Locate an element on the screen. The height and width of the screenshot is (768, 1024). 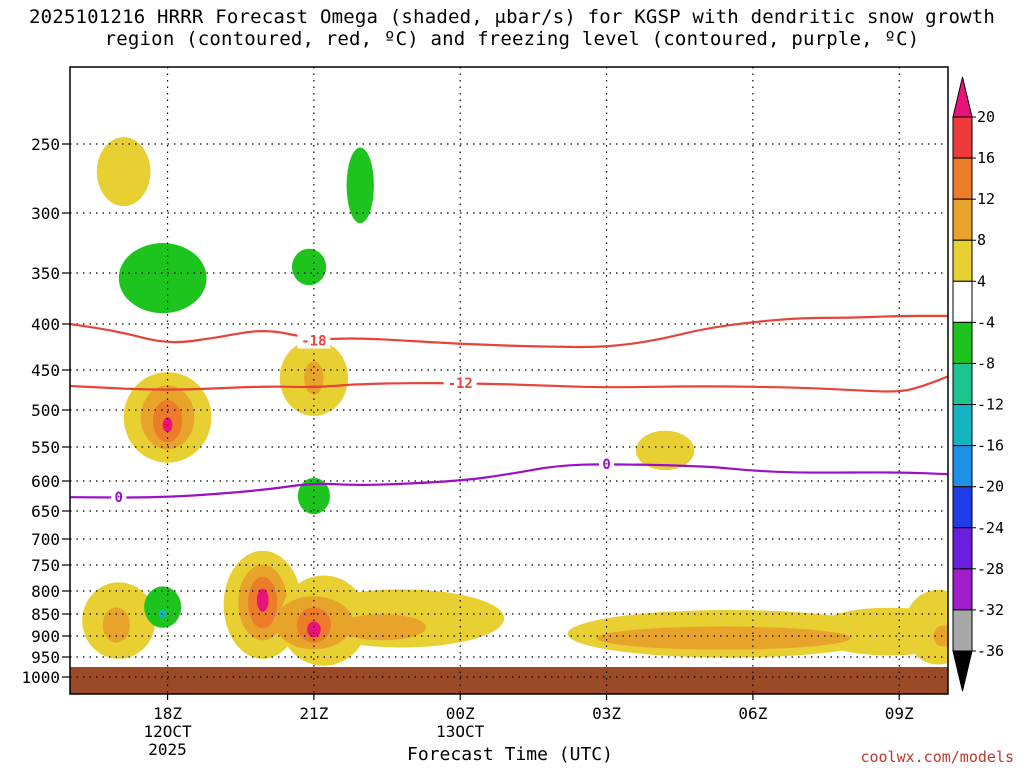
y-tick-label-250: 250 is located at coordinates (45, 144).